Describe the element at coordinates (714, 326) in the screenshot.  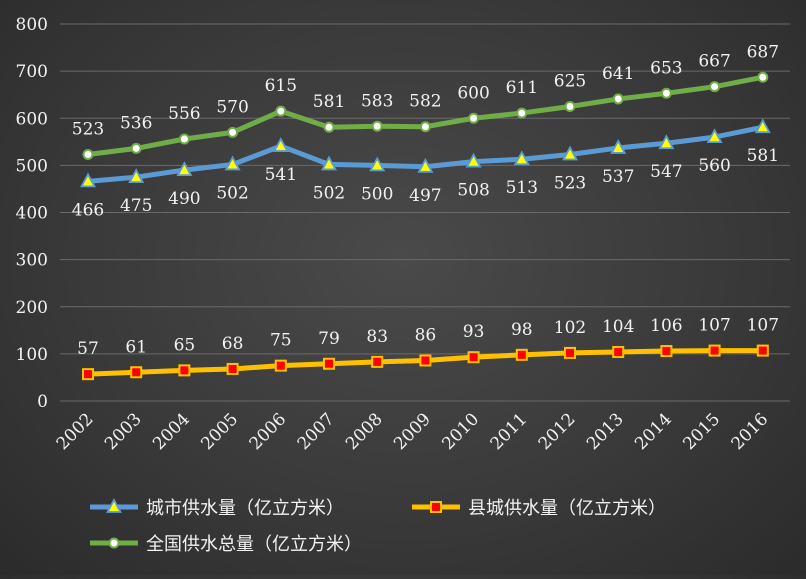
I see `data-label: 107` at that location.